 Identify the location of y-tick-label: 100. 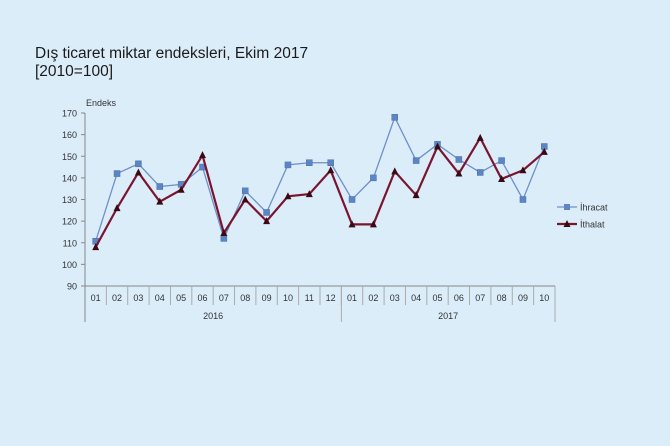
(69, 265).